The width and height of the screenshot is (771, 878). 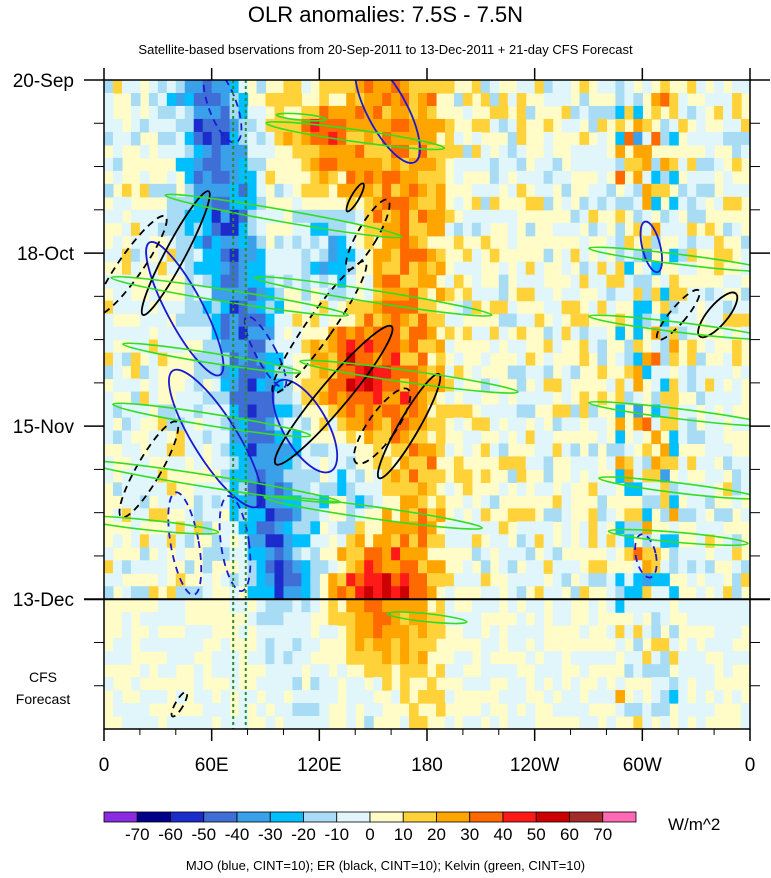 What do you see at coordinates (170, 834) in the screenshot?
I see `colorbar-label: -60` at bounding box center [170, 834].